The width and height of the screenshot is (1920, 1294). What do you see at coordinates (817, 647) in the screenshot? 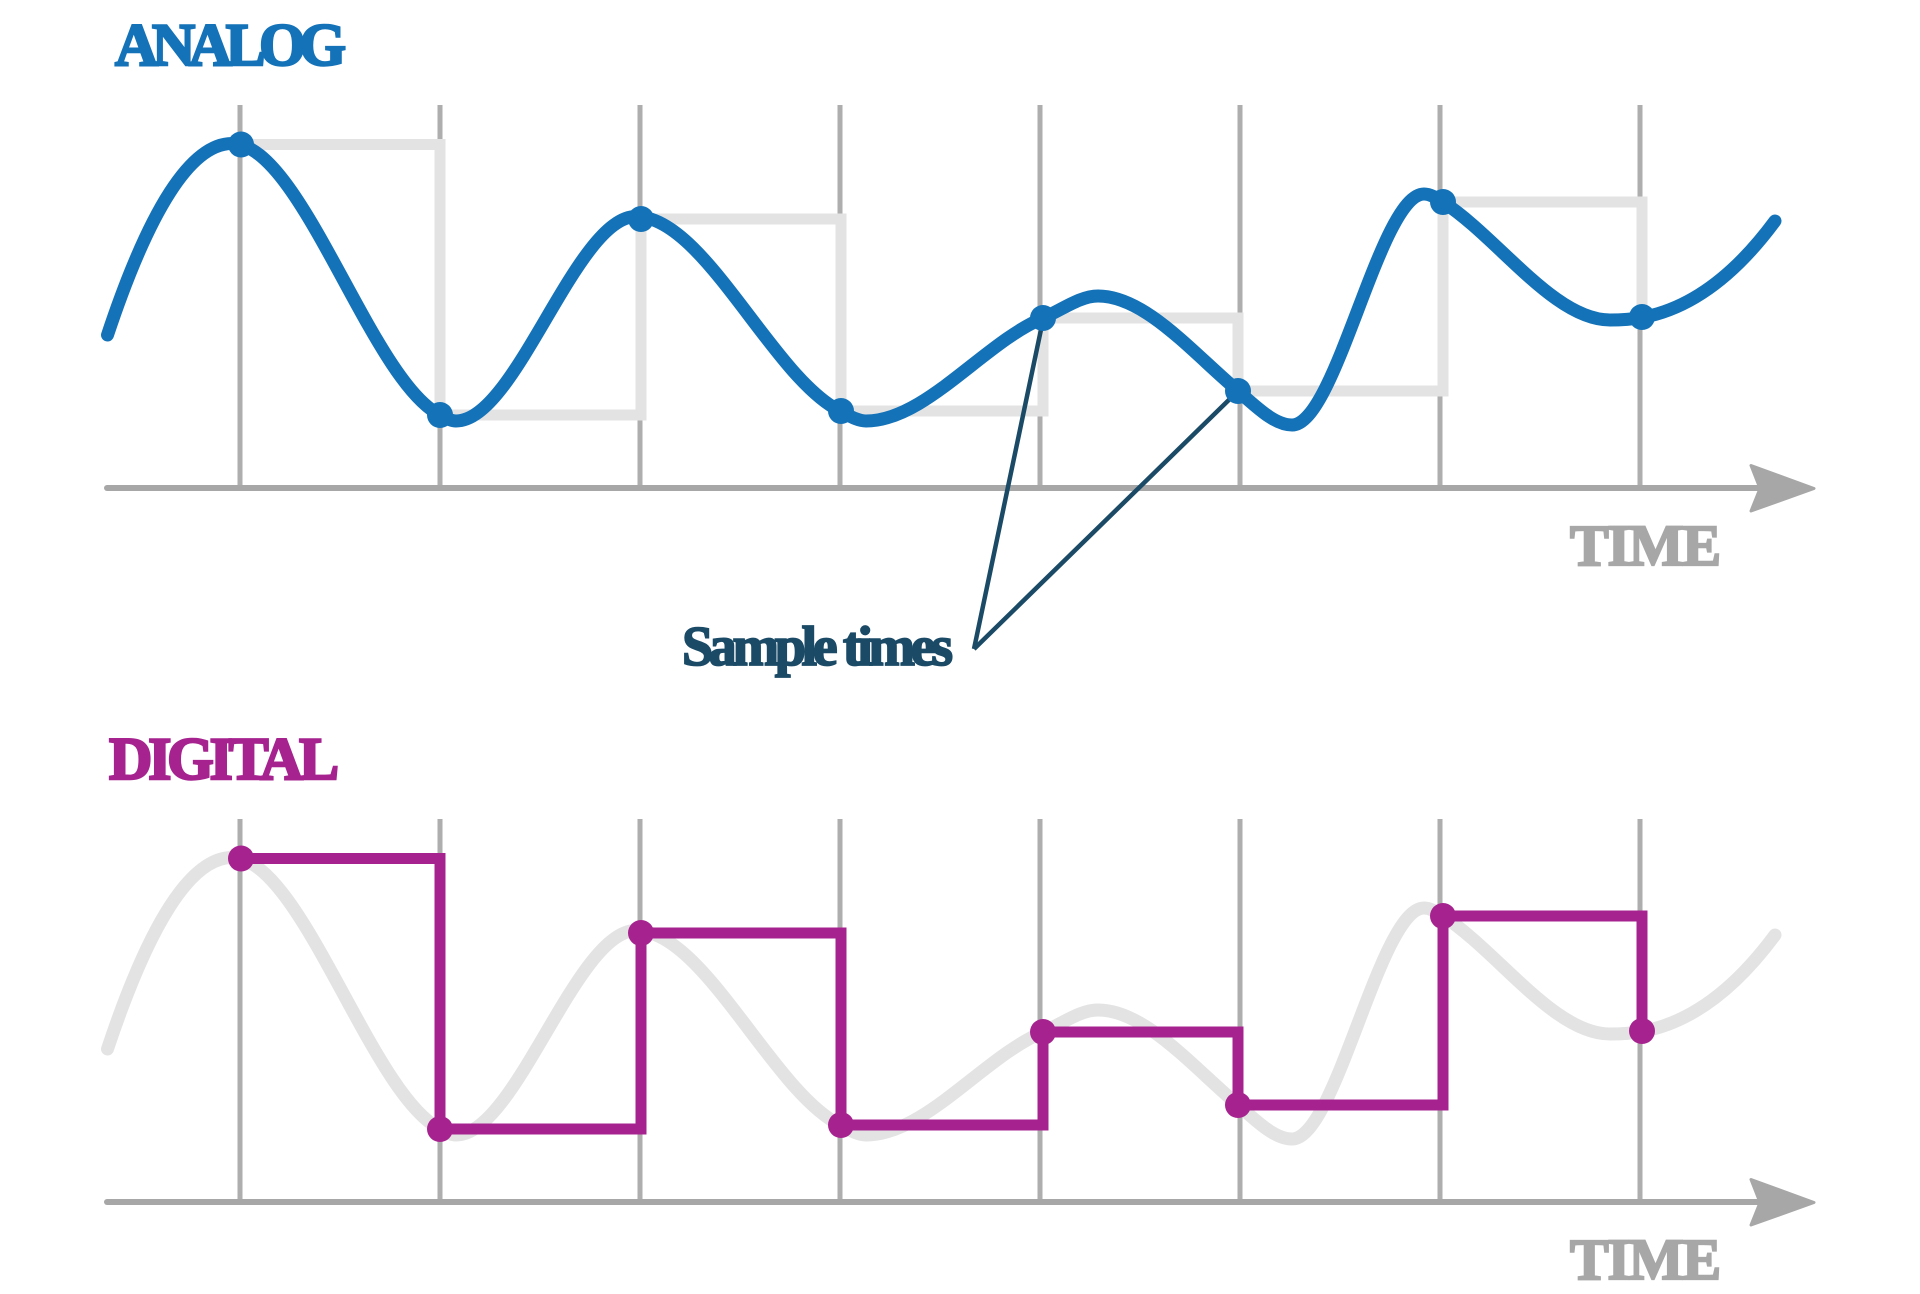
I see `svg-text: Sample times` at bounding box center [817, 647].